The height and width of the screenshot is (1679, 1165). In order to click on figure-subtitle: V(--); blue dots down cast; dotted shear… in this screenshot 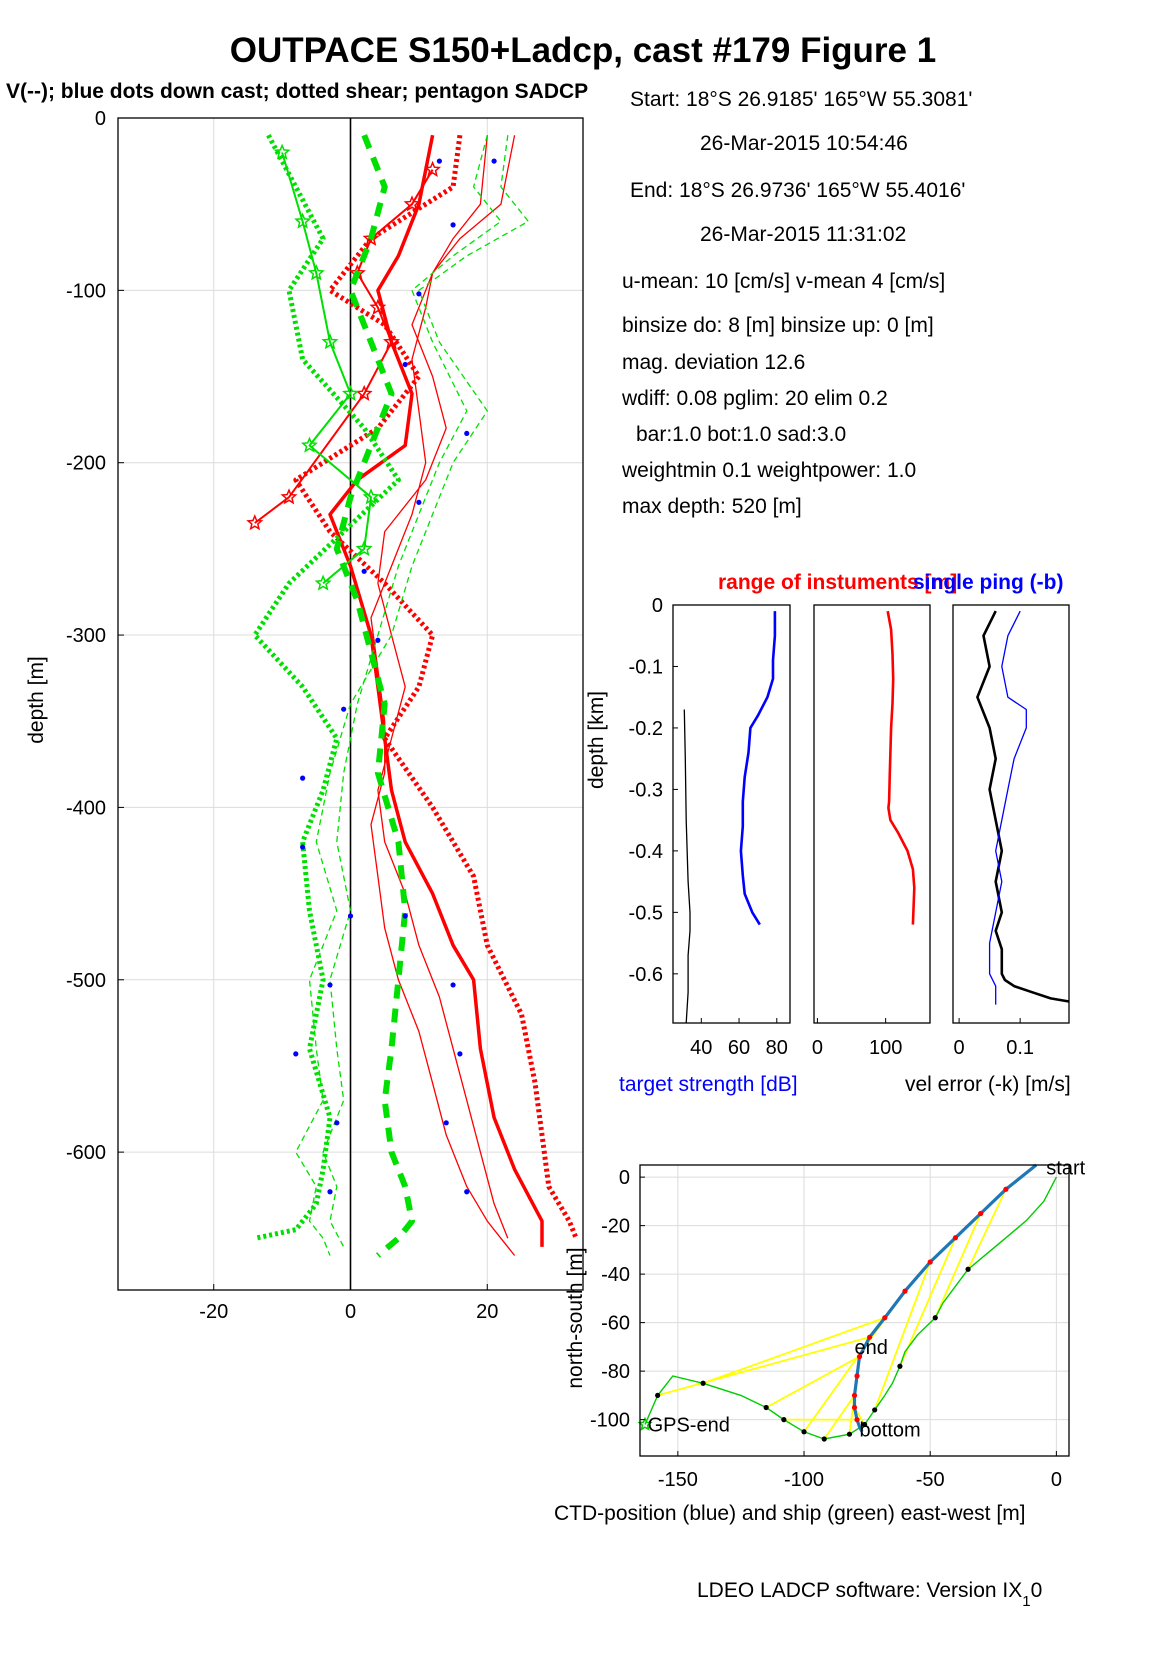, I will do `click(297, 91)`.